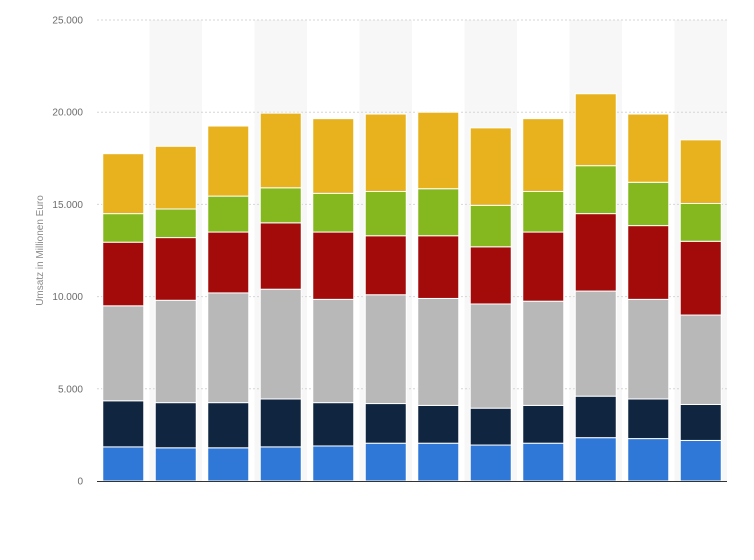  I want to click on y-axis-title: Umsatz in Millionen Euro, so click(40, 250).